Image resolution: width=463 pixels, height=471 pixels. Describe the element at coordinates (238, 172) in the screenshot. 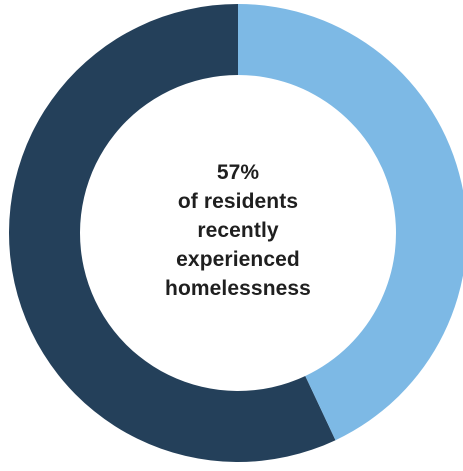

I see `center-value: 57%` at that location.